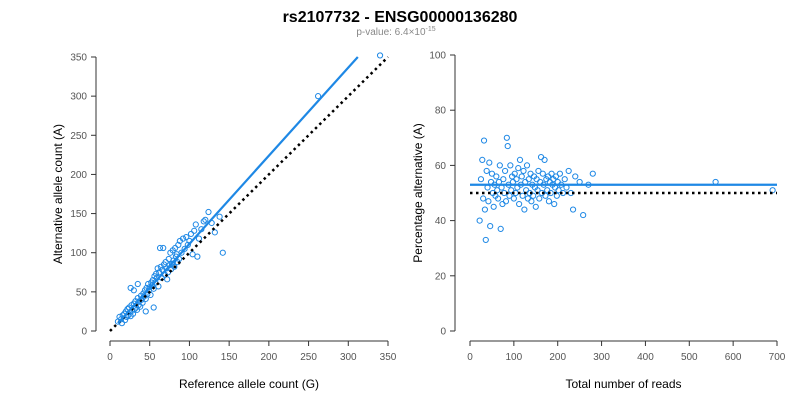  I want to click on y-tick-label: 50, so click(82, 292).